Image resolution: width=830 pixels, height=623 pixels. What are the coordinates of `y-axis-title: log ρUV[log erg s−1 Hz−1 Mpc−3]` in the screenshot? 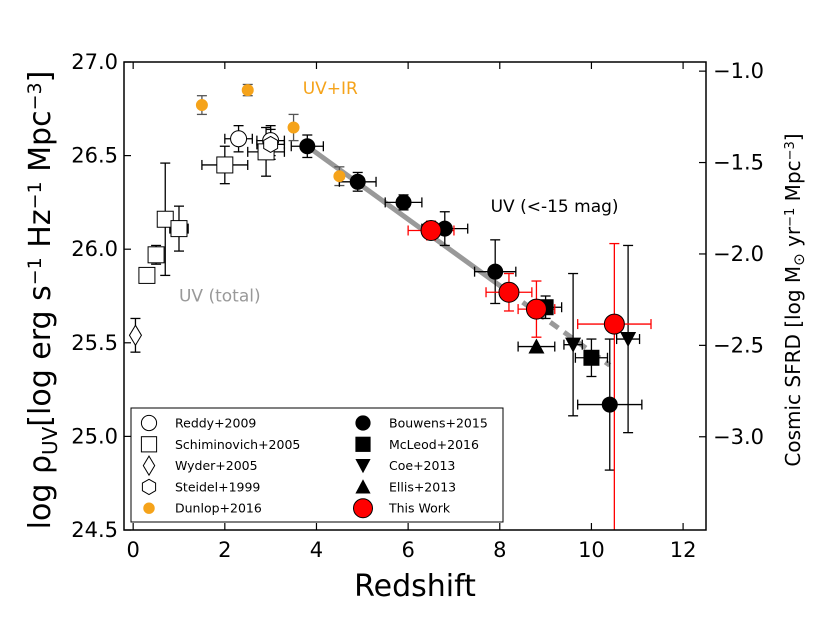 It's located at (42, 300).